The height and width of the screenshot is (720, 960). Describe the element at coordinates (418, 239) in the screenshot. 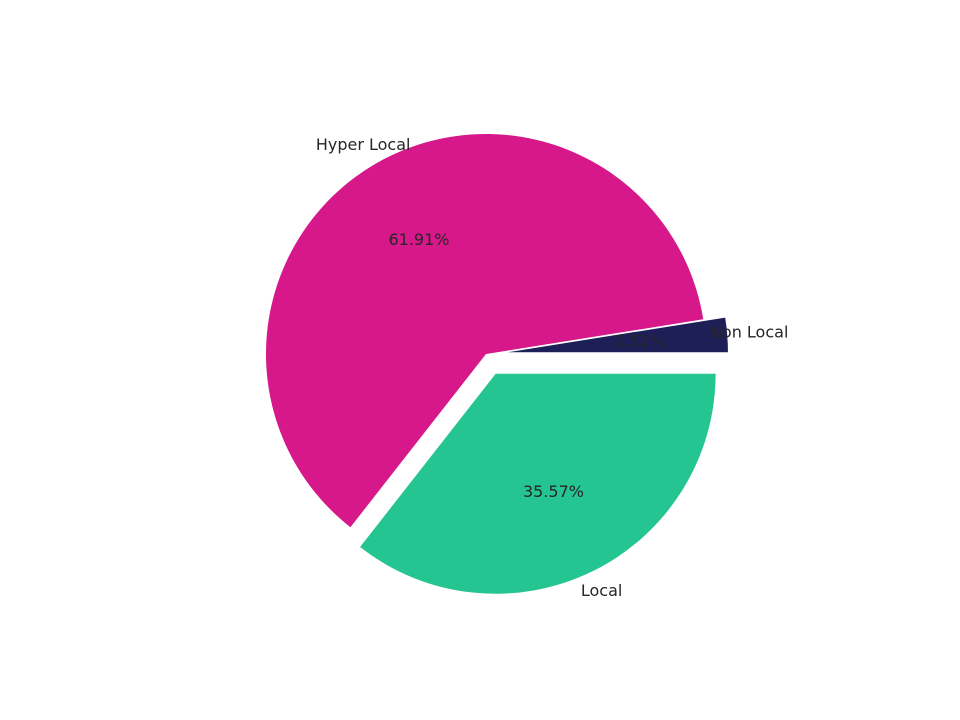

I see `percent-label: 61.91%` at that location.